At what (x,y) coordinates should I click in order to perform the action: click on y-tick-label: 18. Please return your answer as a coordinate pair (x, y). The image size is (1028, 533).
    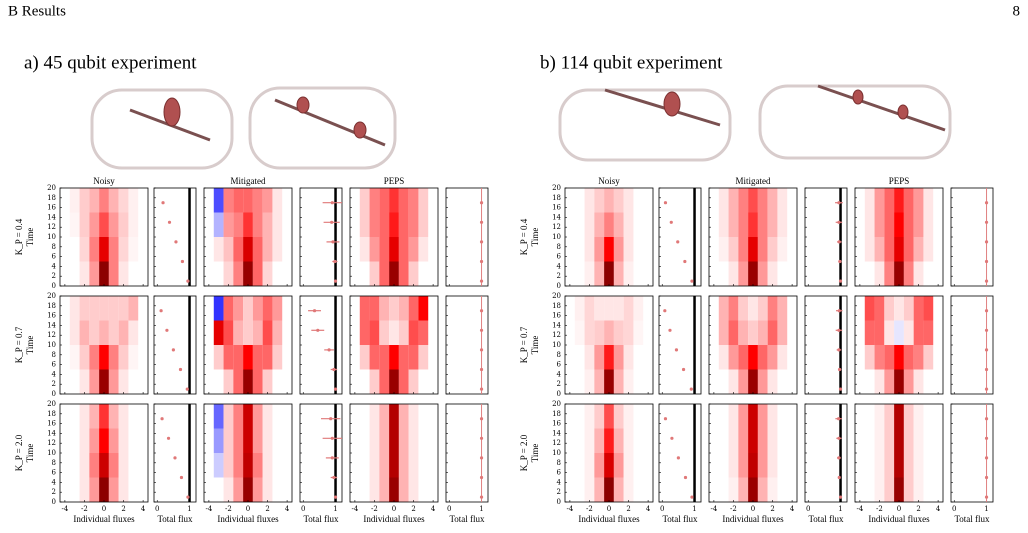
    Looking at the image, I should click on (556, 414).